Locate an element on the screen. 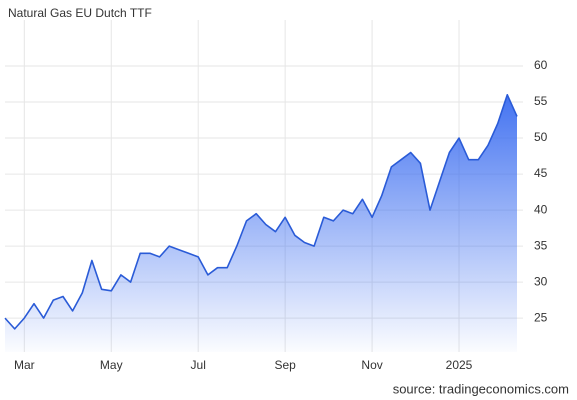  y-tick-label: 45 is located at coordinates (541, 173).